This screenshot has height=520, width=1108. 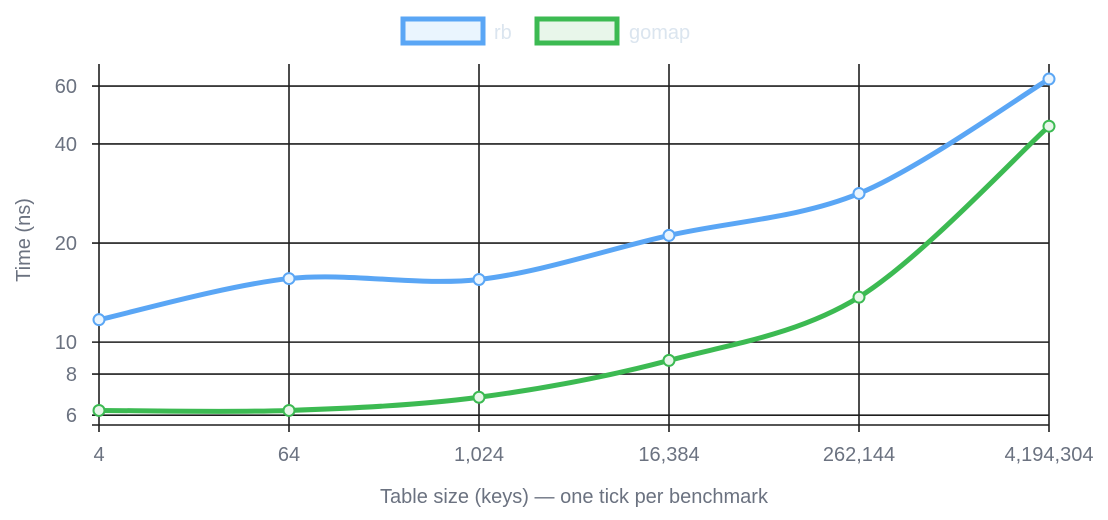 I want to click on y-tick-label: 10, so click(x=66, y=343).